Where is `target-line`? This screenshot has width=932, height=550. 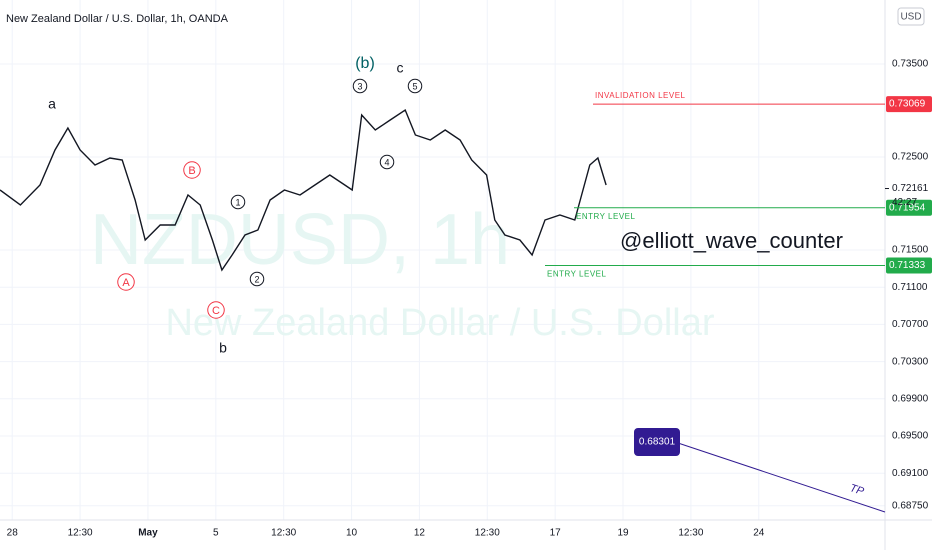
target-line is located at coordinates (781, 477).